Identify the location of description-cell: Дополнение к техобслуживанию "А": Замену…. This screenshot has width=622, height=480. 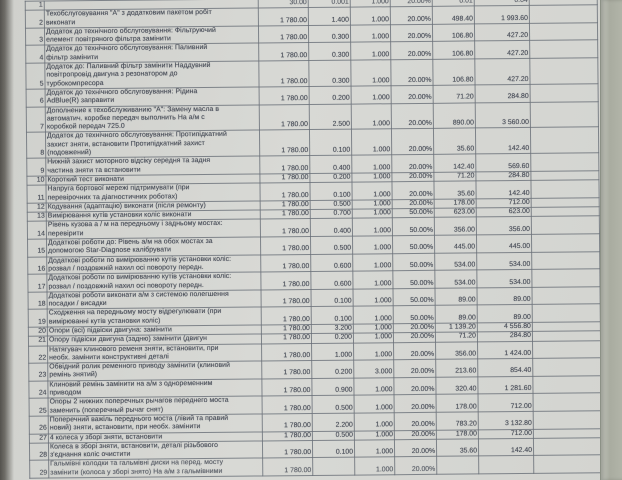
(152, 118).